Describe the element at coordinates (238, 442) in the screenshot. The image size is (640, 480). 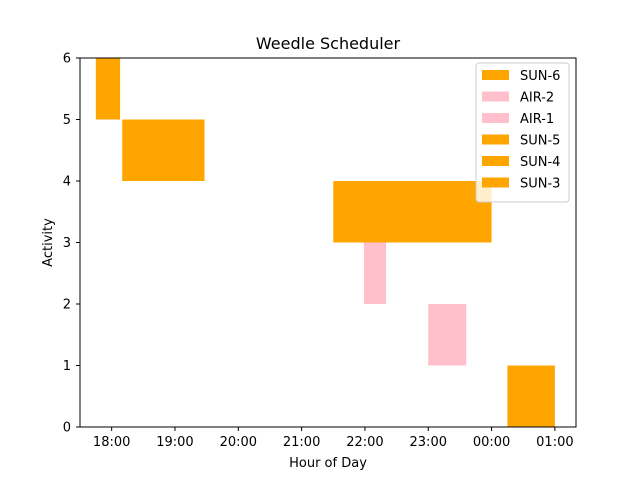
I see `x-tick-label: 20:00` at that location.